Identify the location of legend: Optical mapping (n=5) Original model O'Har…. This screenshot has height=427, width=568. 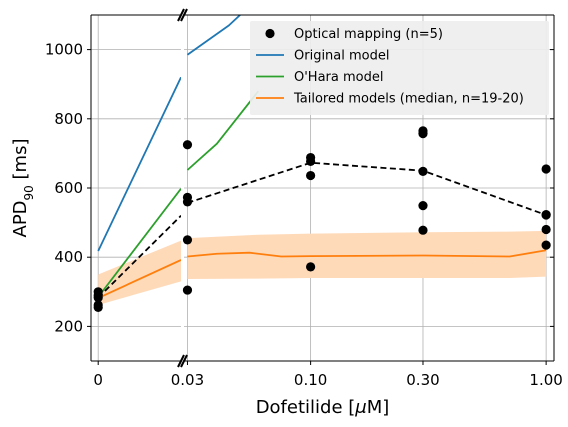
(399, 68).